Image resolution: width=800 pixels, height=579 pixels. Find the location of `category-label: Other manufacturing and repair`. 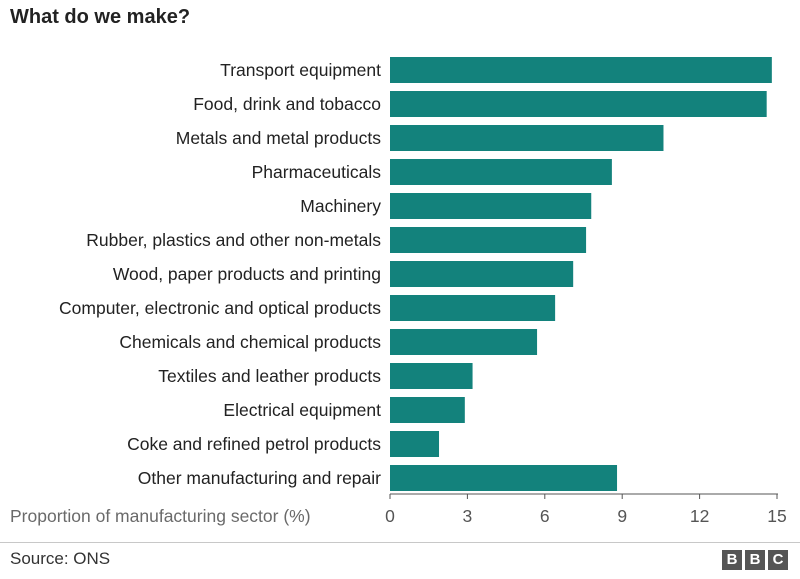

category-label: Other manufacturing and repair is located at coordinates (259, 478).